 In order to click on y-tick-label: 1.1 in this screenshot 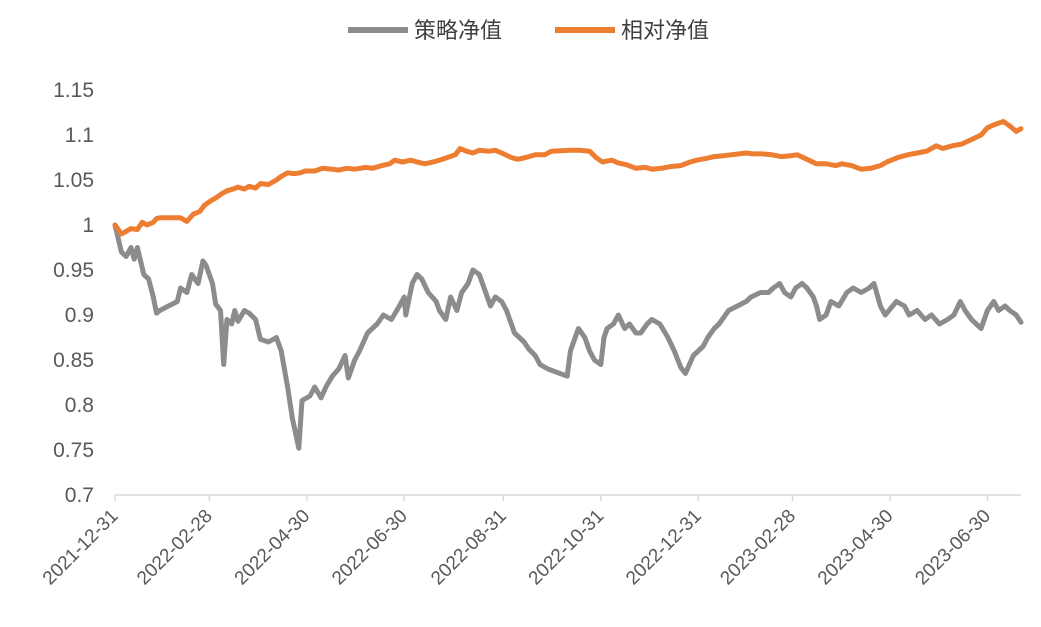, I will do `click(79, 135)`.